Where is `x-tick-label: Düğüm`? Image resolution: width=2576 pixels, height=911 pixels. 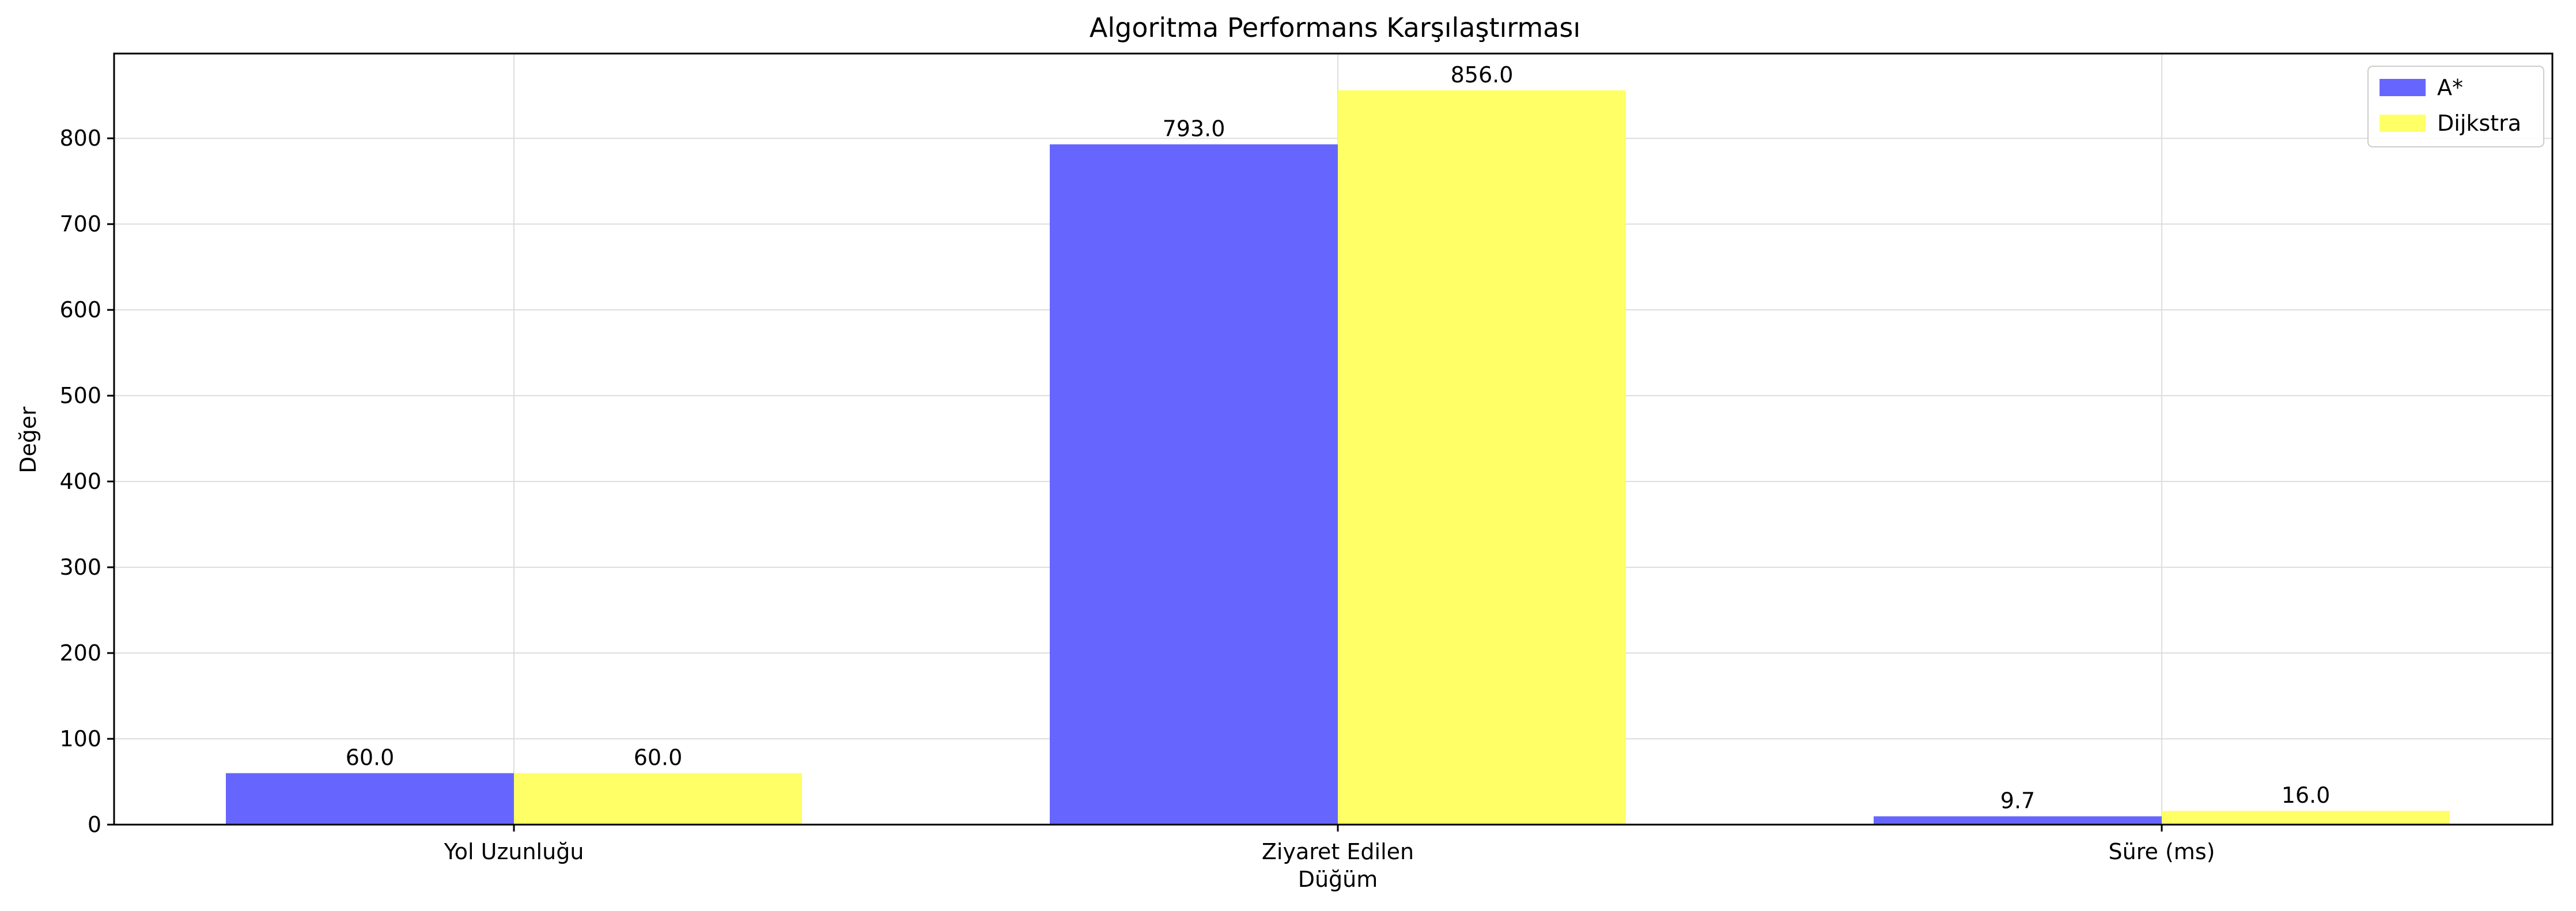
x-tick-label: Düğüm is located at coordinates (1338, 879).